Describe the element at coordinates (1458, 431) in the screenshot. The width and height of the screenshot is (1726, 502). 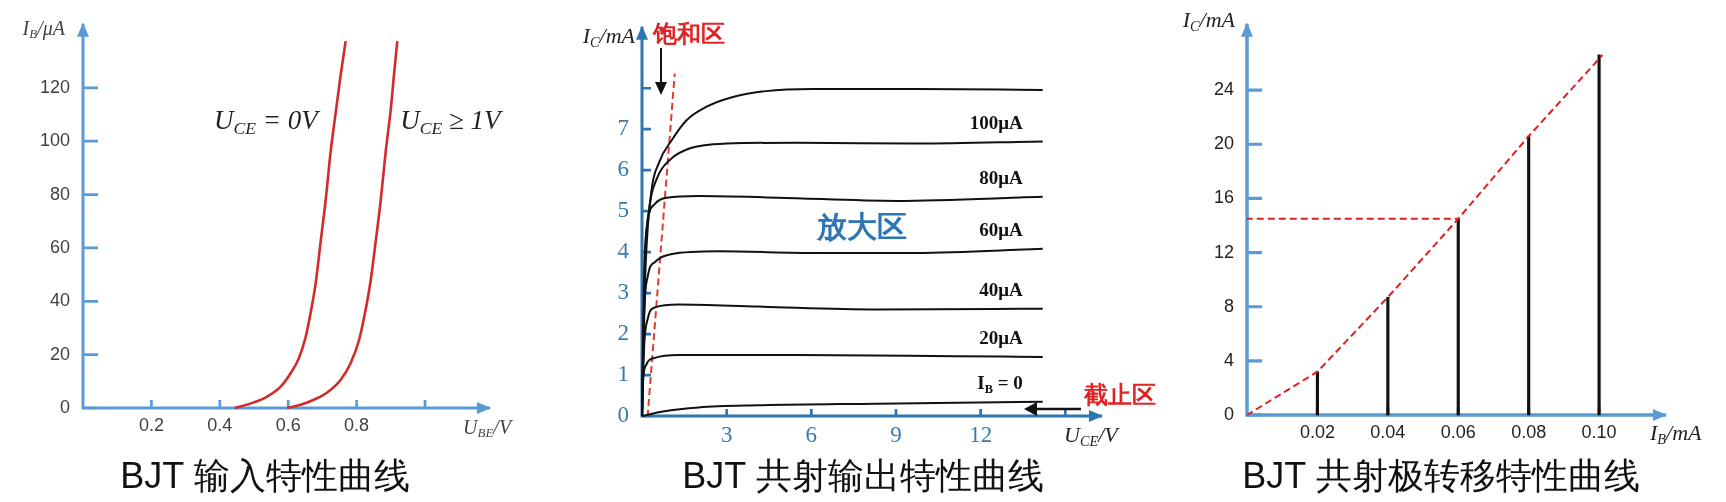
I see `x-tick-label: 0.06` at that location.